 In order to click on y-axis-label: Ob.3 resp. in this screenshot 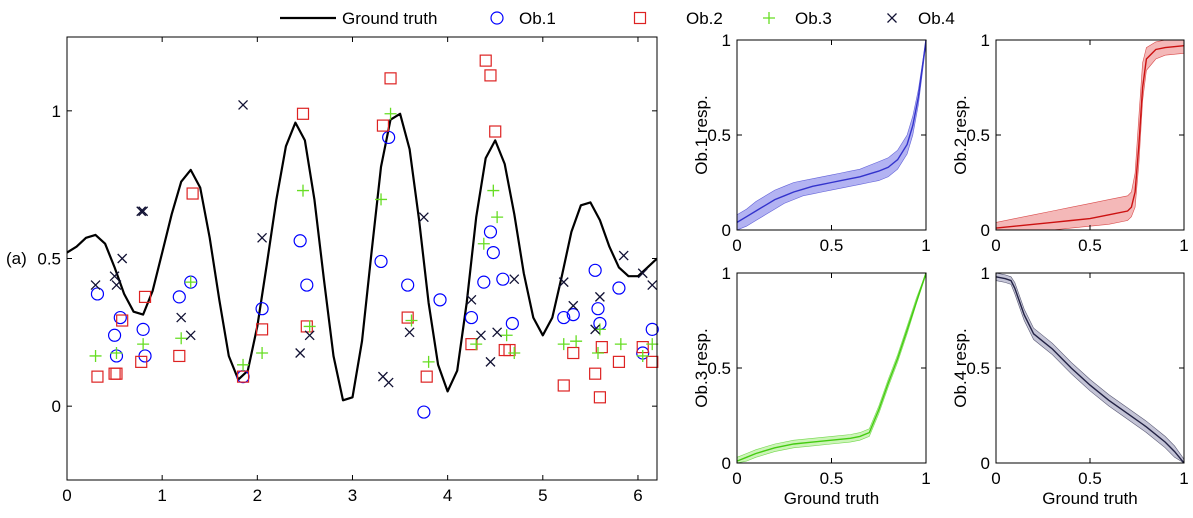, I will do `click(701, 367)`.